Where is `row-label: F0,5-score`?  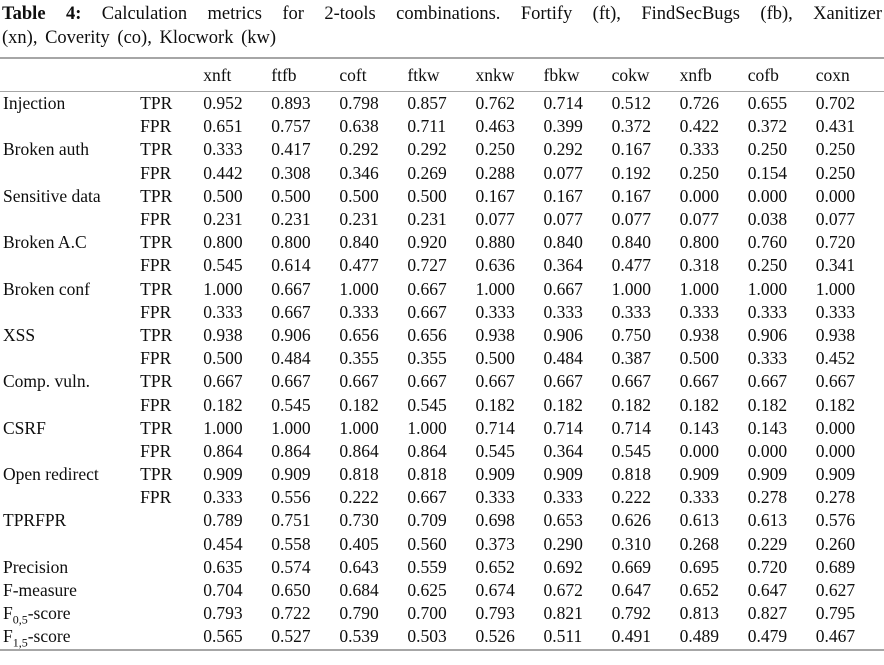
row-label: F0,5-score is located at coordinates (70, 614).